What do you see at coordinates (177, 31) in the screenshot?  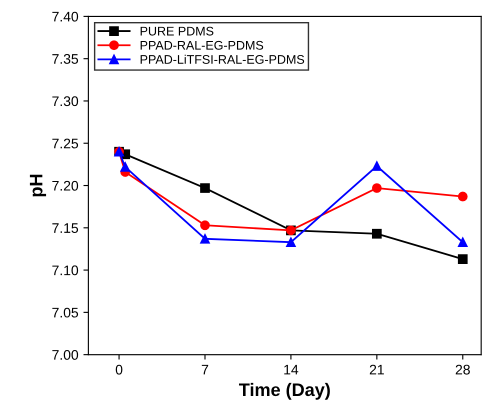 I see `legend-label: PURE PDMS` at bounding box center [177, 31].